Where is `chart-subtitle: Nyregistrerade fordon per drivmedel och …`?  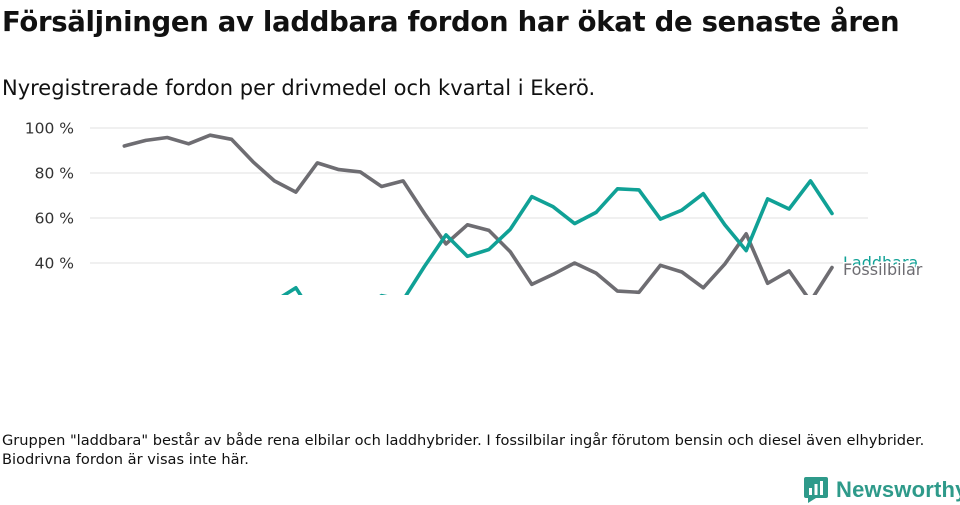
chart-subtitle: Nyregistrerade fordon per drivmedel och … is located at coordinates (299, 88).